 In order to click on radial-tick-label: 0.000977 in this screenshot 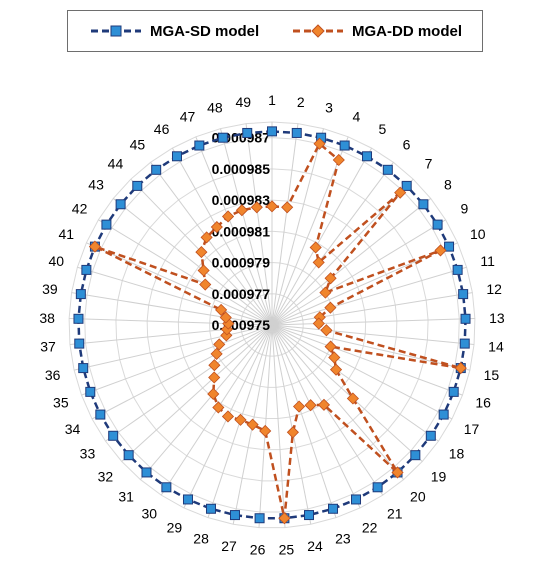, I will do `click(241, 294)`.